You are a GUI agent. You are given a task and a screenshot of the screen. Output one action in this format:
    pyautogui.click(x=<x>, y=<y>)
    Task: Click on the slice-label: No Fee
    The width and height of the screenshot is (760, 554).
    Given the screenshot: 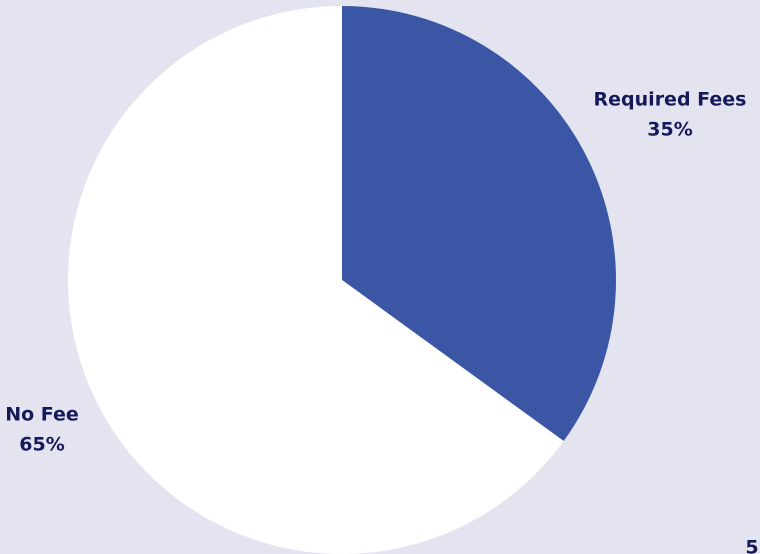 What is the action you would take?
    pyautogui.click(x=42, y=415)
    